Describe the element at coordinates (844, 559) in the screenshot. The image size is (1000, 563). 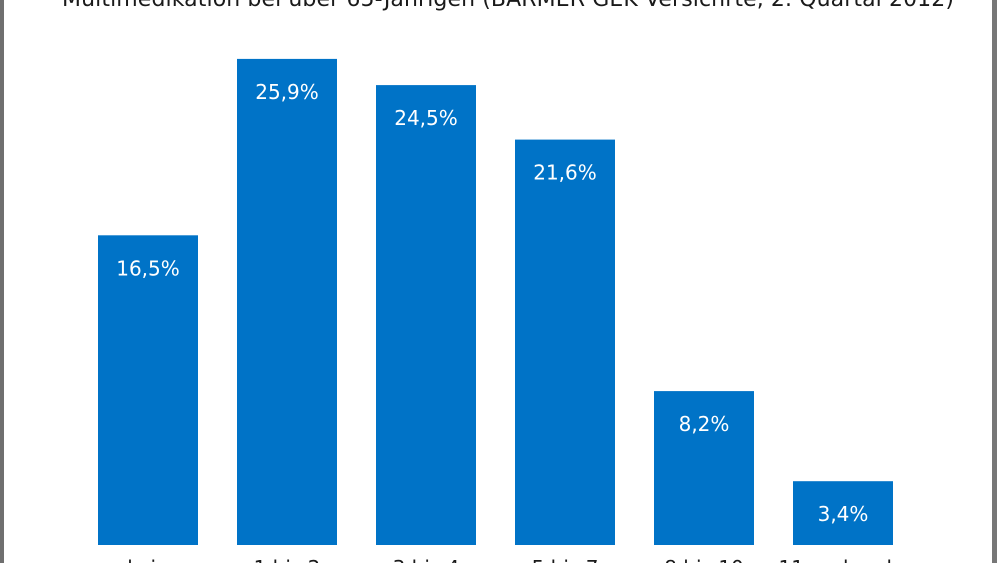
I see `category-label-5: 11 und mehr` at that location.